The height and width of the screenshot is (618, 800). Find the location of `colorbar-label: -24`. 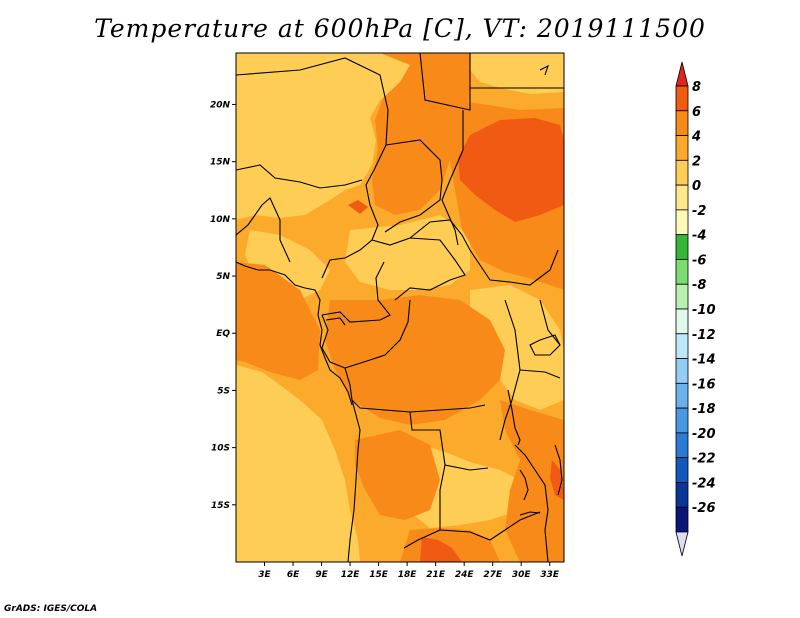

colorbar-label: -24 is located at coordinates (704, 483).